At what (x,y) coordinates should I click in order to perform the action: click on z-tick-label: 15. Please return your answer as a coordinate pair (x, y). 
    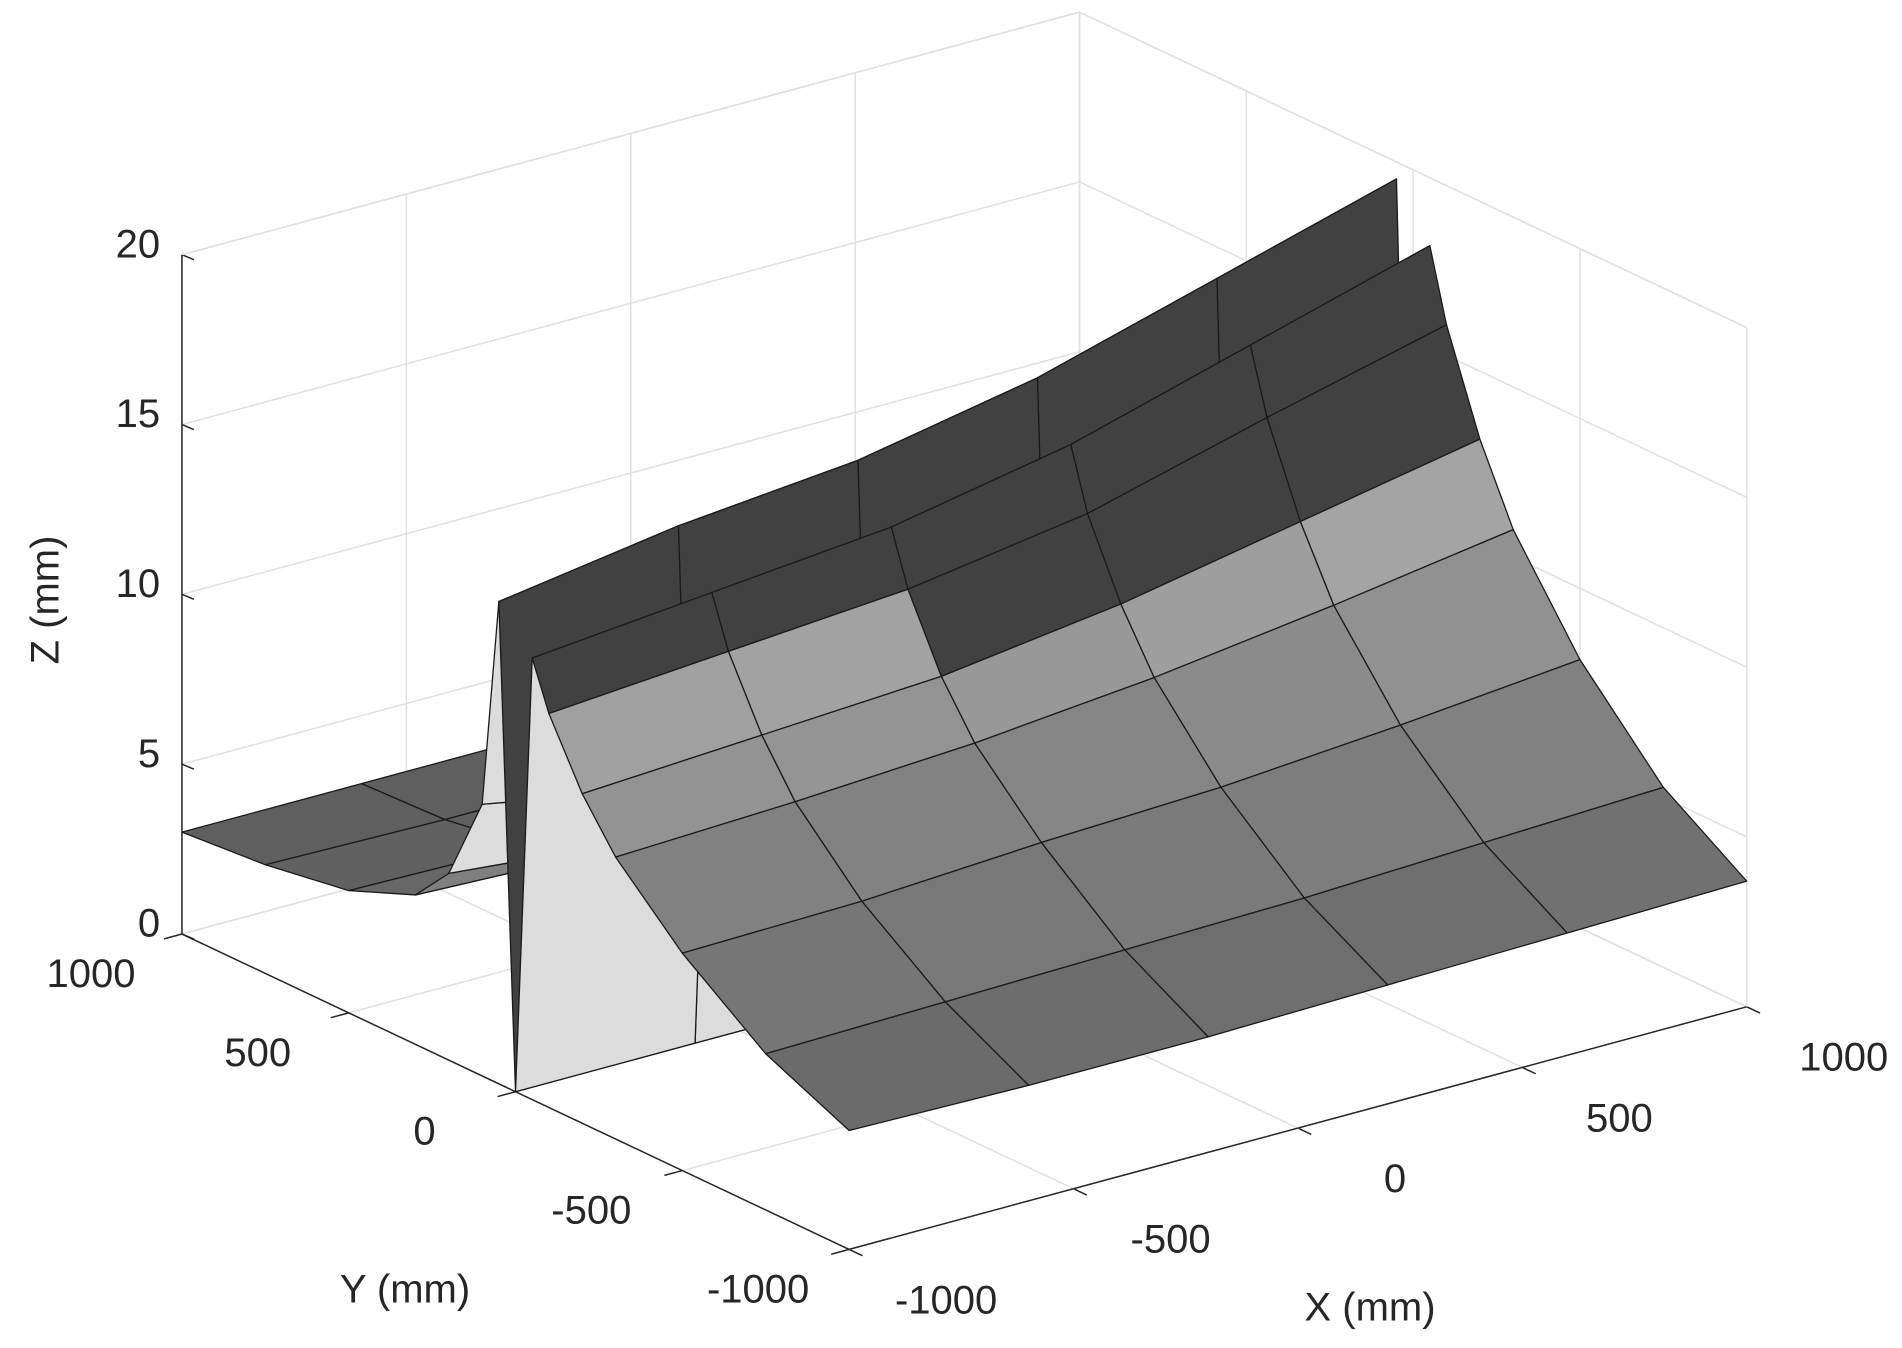
    Looking at the image, I should click on (138, 414).